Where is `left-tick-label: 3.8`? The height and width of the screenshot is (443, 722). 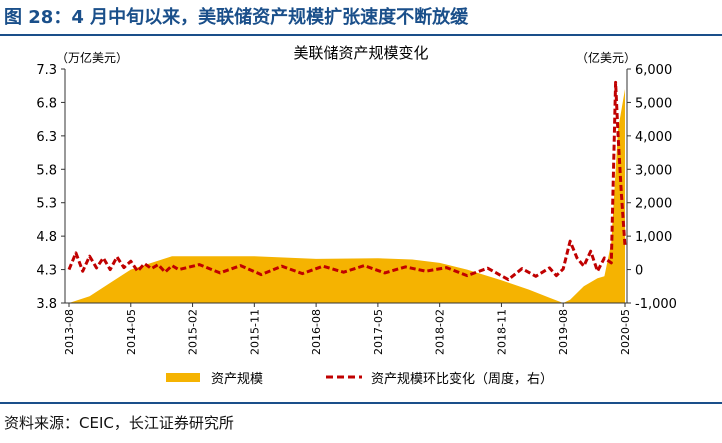 left-tick-label: 3.8 is located at coordinates (46, 304).